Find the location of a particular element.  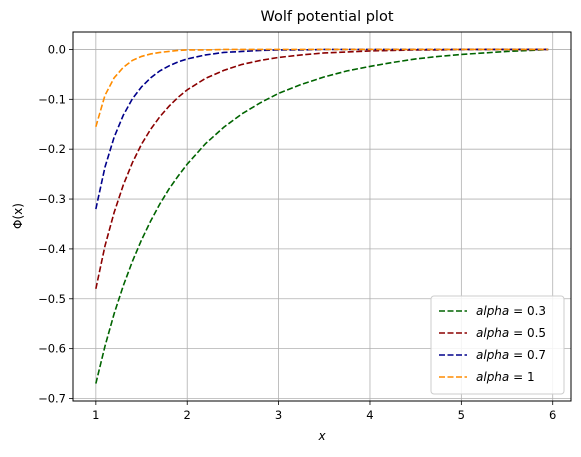

legend-label: alpha = 0.3 is located at coordinates (511, 311).